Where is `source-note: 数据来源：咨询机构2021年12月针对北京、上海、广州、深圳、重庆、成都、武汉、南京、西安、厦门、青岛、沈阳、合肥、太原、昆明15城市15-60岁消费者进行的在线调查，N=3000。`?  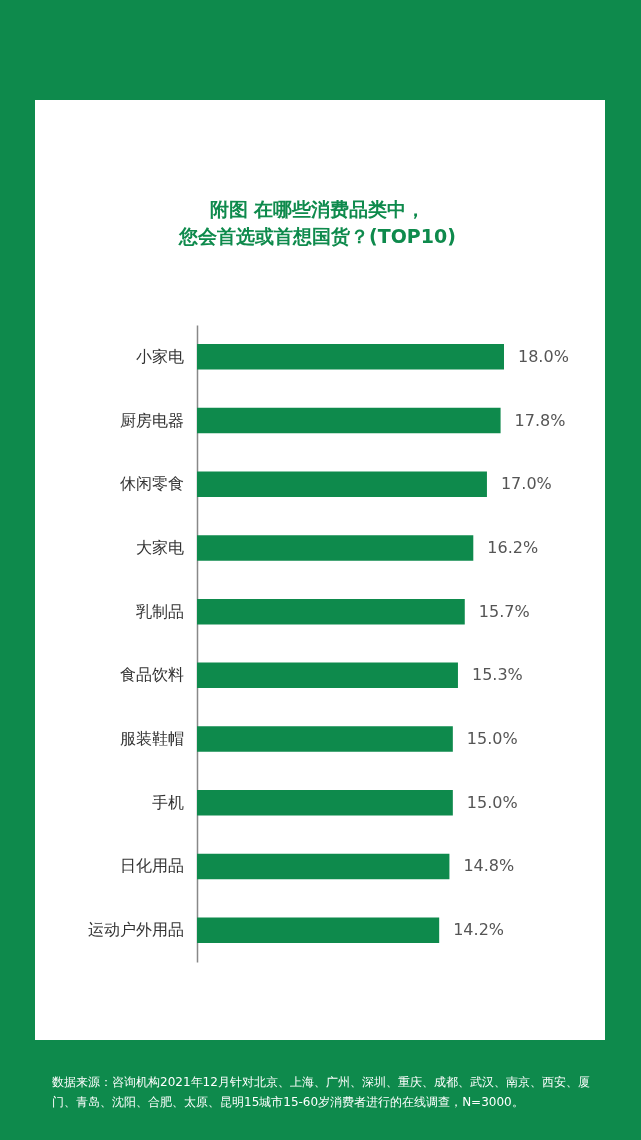
source-note: 数据来源：咨询机构2021年12月针对北京、上海、广州、深圳、重庆、成都、武汉、南京、西安、厦门、青岛、沈阳、合肥、太原、昆明15城市15-60岁消费者进行的在线调查，N=3000。 is located at coordinates (321, 1092).